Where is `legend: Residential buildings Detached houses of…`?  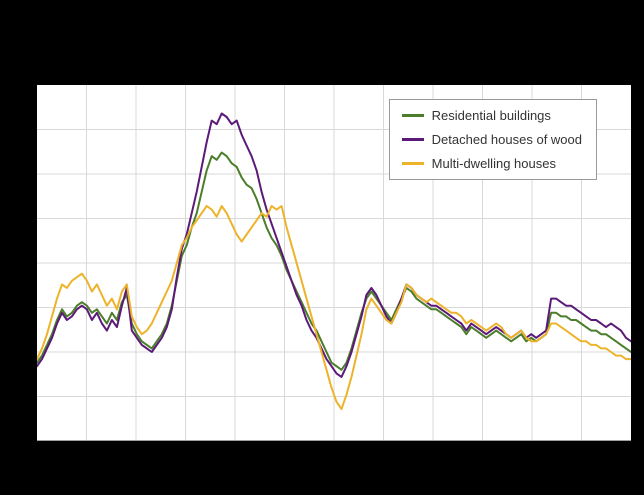
legend: Residential buildings Detached houses of… is located at coordinates (492, 139).